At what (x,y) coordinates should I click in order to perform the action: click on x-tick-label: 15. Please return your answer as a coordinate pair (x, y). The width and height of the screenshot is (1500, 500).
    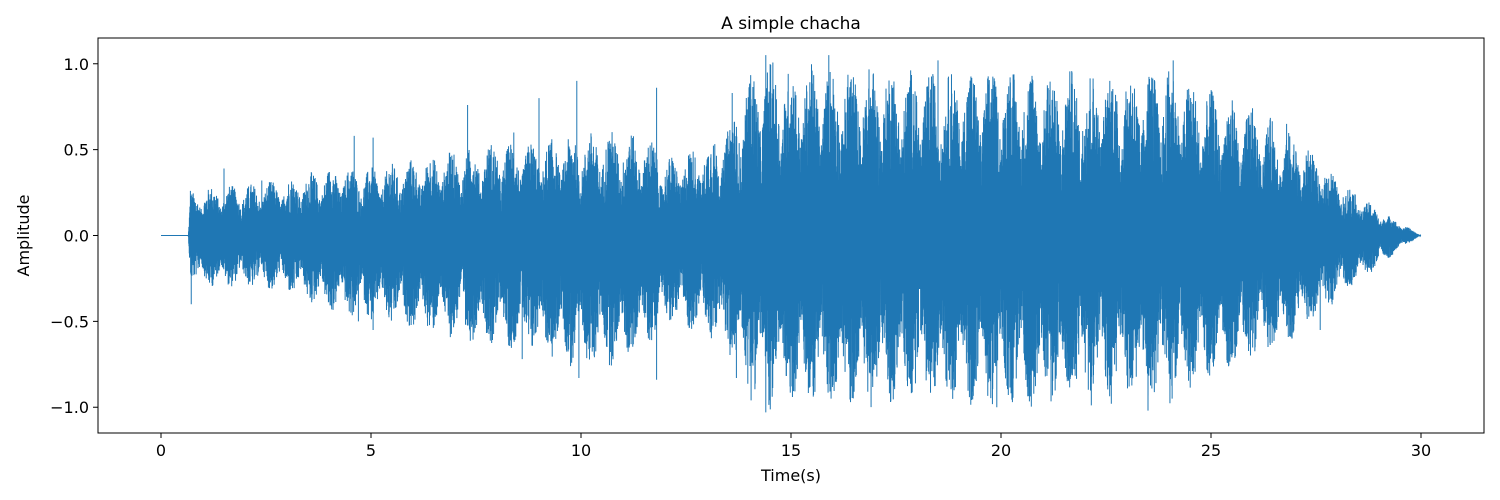
    Looking at the image, I should click on (791, 450).